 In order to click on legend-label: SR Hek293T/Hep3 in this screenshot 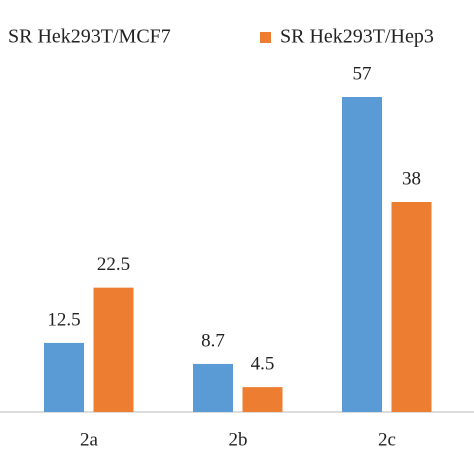, I will do `click(357, 37)`.